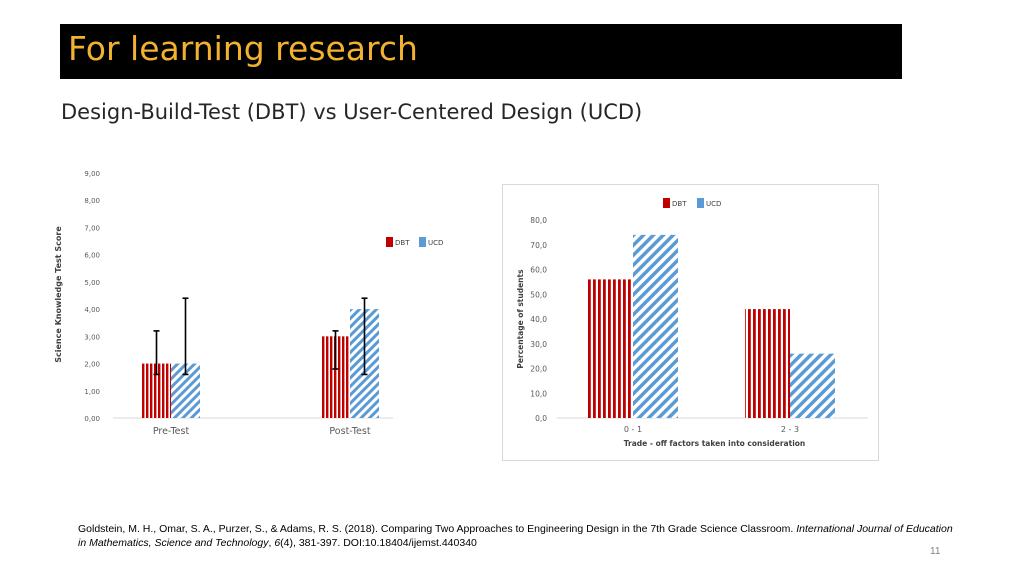 The width and height of the screenshot is (1024, 576). What do you see at coordinates (92, 365) in the screenshot?
I see `y-tick-label: 2,00` at bounding box center [92, 365].